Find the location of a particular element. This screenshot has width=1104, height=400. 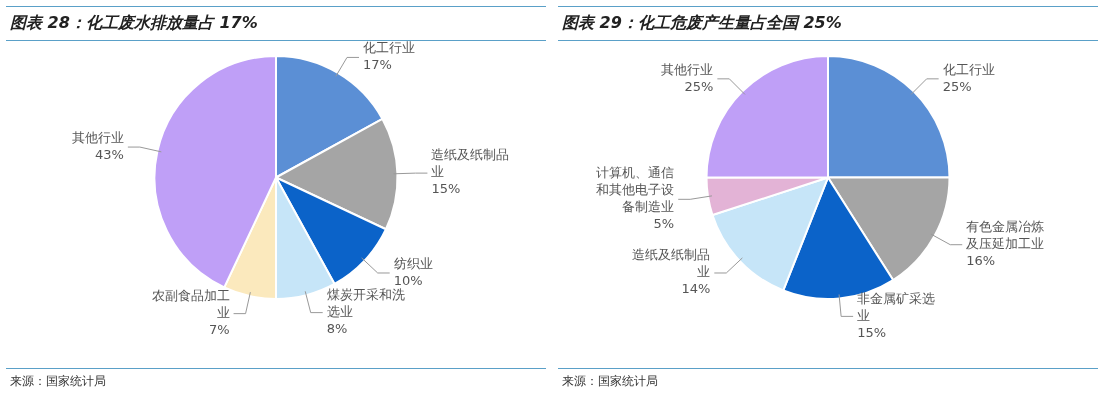

data-label: 43% is located at coordinates (109, 154).